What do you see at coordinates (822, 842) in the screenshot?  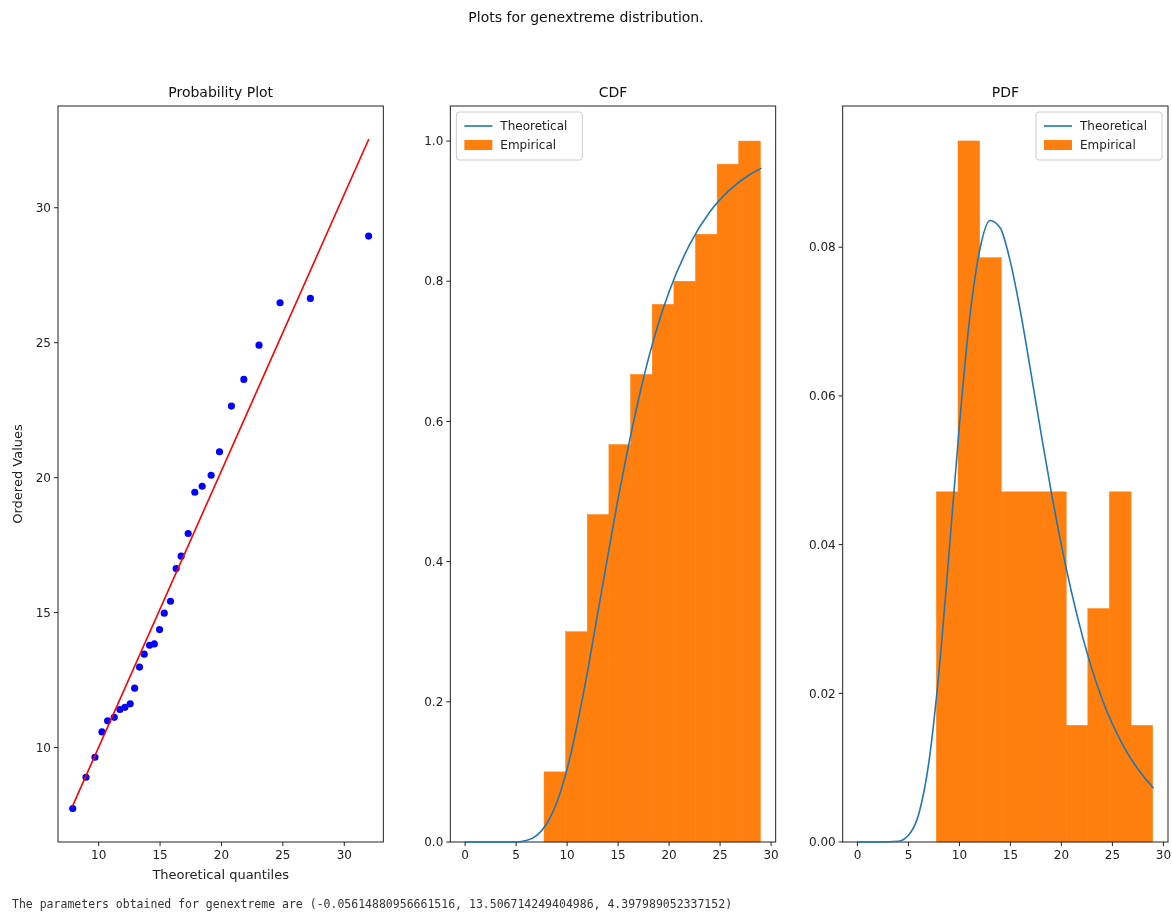 I see `y-tick-label: 0.00` at bounding box center [822, 842].